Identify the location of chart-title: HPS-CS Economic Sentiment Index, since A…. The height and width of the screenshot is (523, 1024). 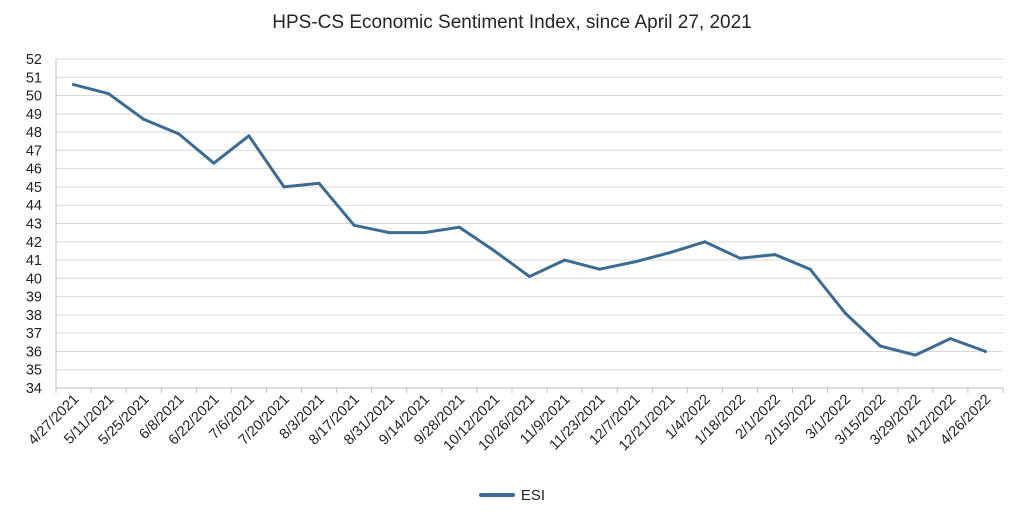
(512, 22).